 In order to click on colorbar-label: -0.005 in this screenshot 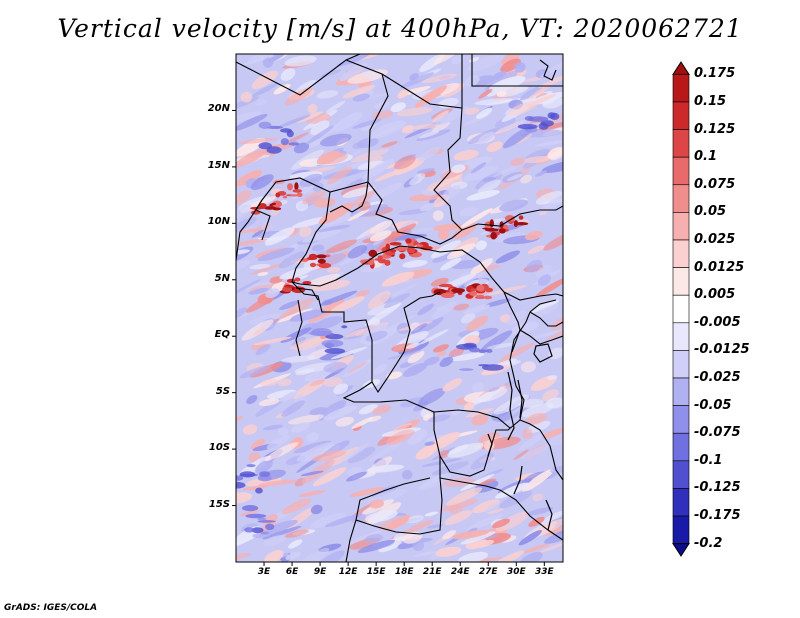, I will do `click(717, 322)`.